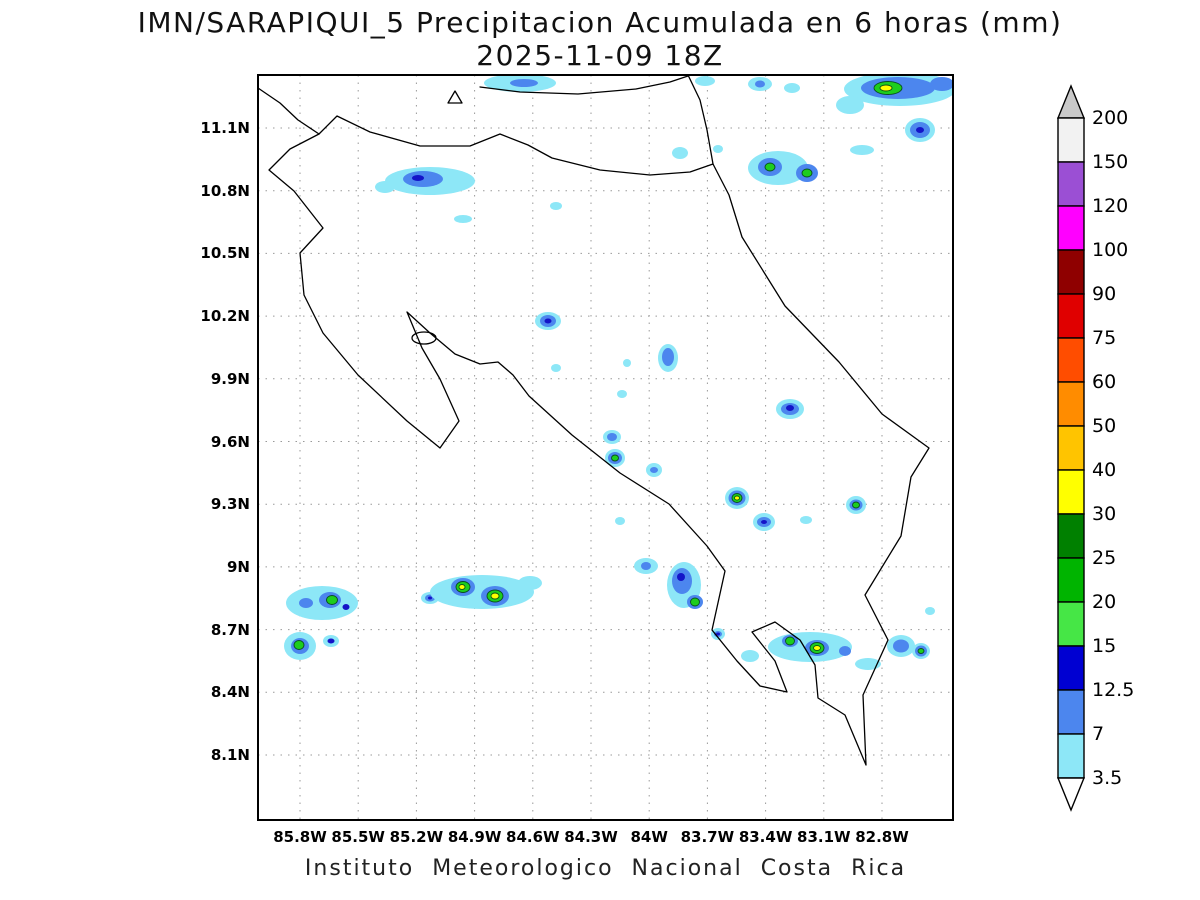 The height and width of the screenshot is (900, 1200). Describe the element at coordinates (455, 97) in the screenshot. I see `ometepe-island-outline` at that location.